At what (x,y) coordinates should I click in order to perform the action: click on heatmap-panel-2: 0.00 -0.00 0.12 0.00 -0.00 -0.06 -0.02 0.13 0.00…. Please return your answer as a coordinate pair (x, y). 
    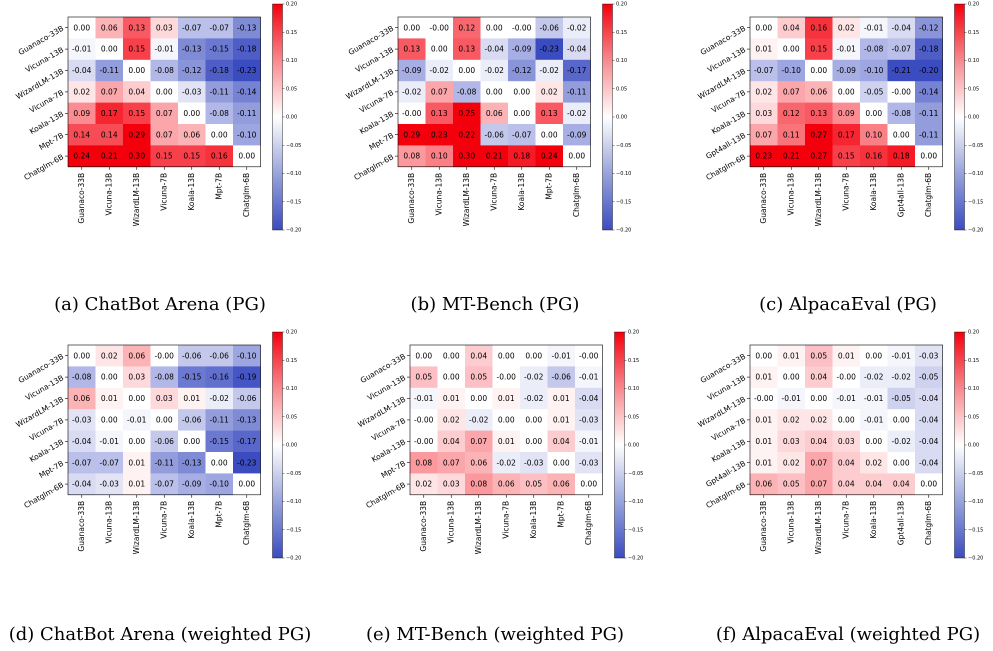
    Looking at the image, I should click on (487, 158).